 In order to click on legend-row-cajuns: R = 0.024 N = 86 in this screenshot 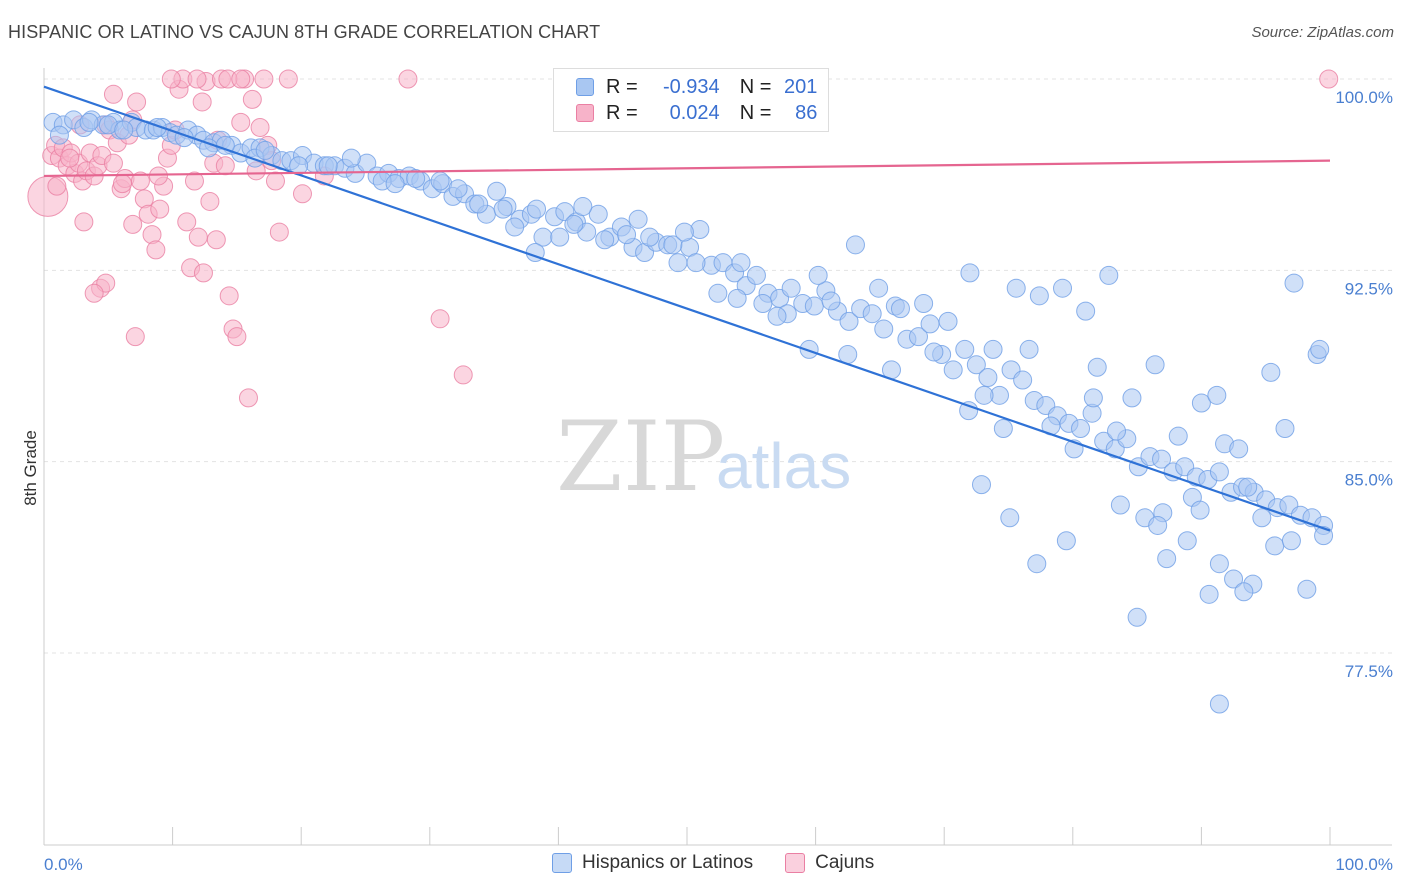, I will do `click(696, 113)`.